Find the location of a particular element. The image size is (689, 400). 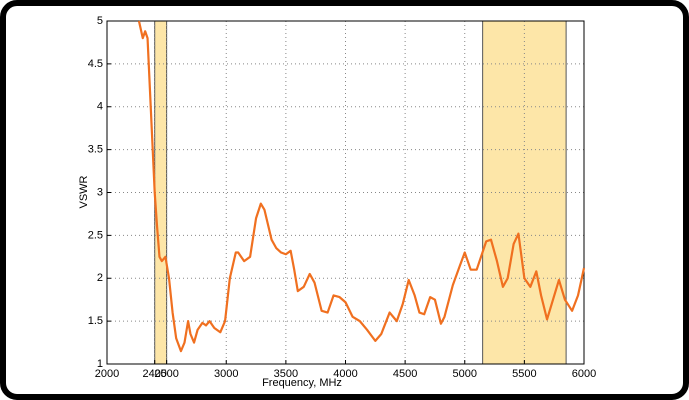

y-tick-label: 3 is located at coordinates (100, 192).